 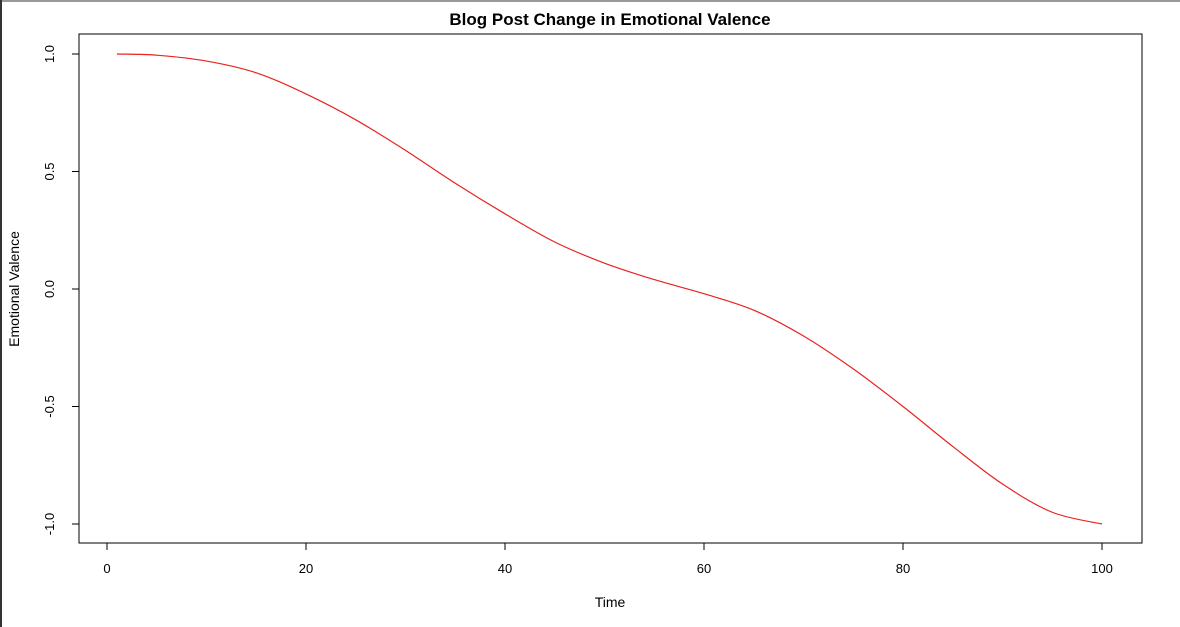 What do you see at coordinates (610, 602) in the screenshot?
I see `x-axis-label: Time` at bounding box center [610, 602].